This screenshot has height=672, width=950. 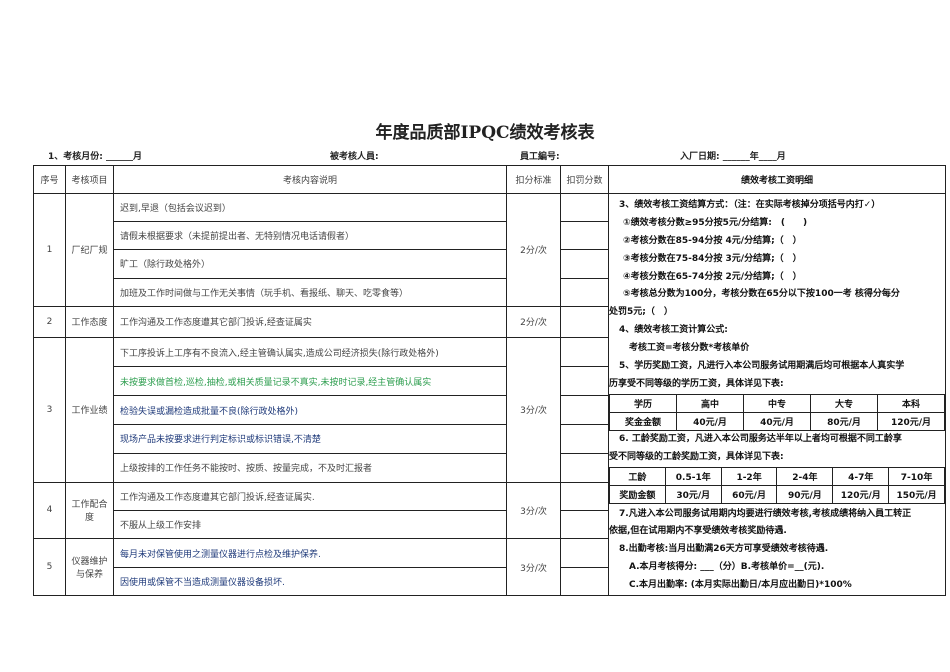 I want to click on seniority-cell: 60元/月, so click(x=749, y=494).